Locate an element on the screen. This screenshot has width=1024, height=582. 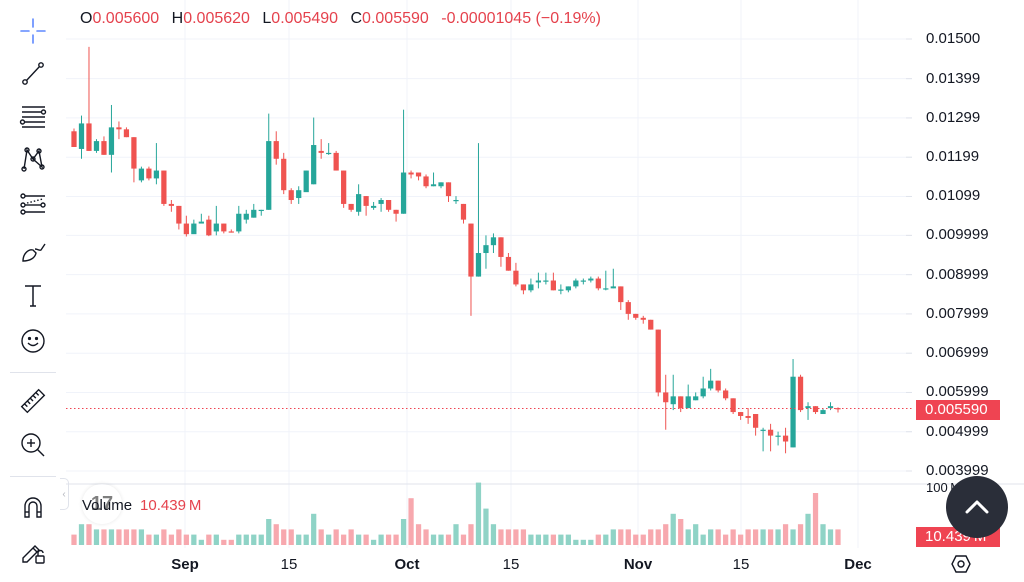
gear-icon is located at coordinates (961, 564).